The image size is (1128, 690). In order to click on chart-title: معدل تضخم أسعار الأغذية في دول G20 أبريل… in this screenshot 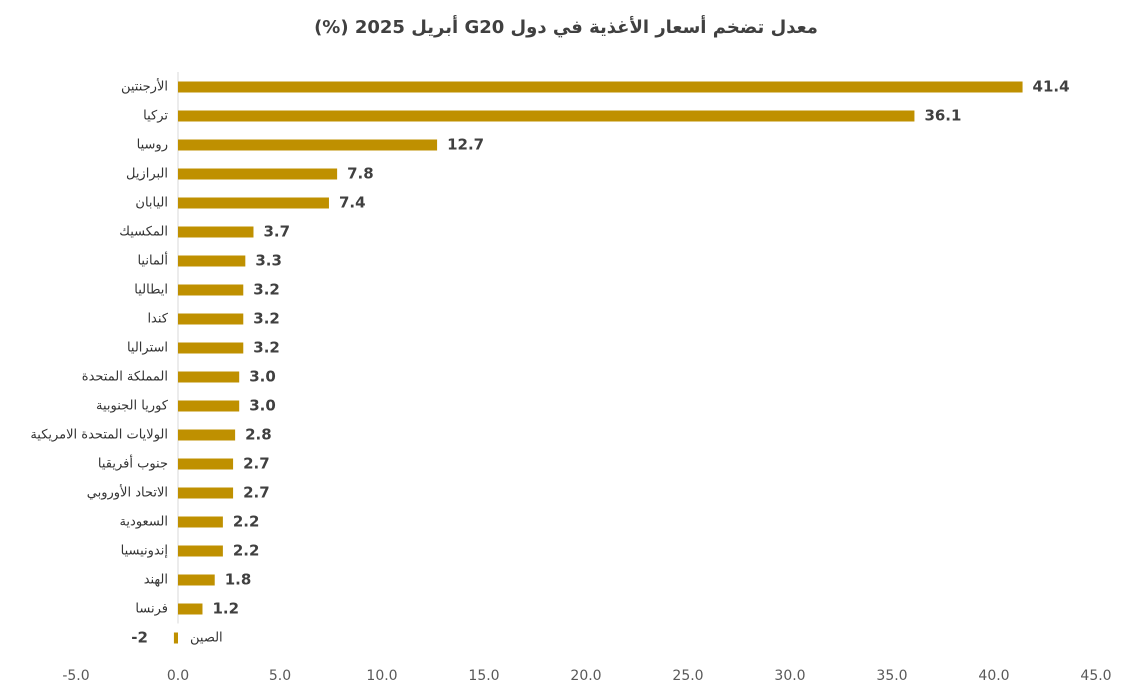, I will do `click(566, 26)`.